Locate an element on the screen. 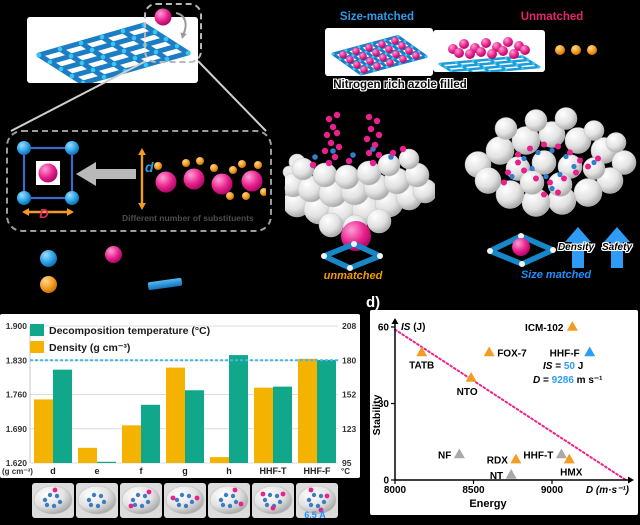  cell-size-label: D is located at coordinates (44, 213).